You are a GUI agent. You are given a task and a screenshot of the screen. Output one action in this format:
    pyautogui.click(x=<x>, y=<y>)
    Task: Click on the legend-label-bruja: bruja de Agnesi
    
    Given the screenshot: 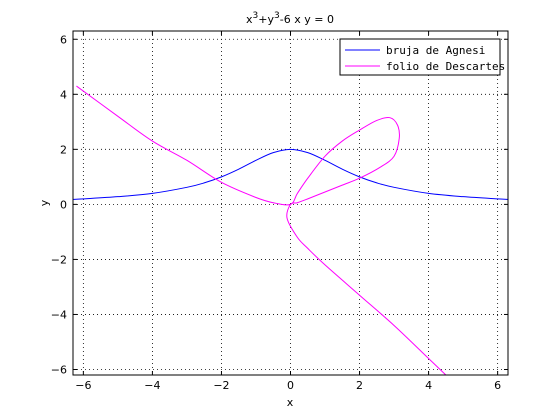 What is the action you would take?
    pyautogui.click(x=435, y=50)
    